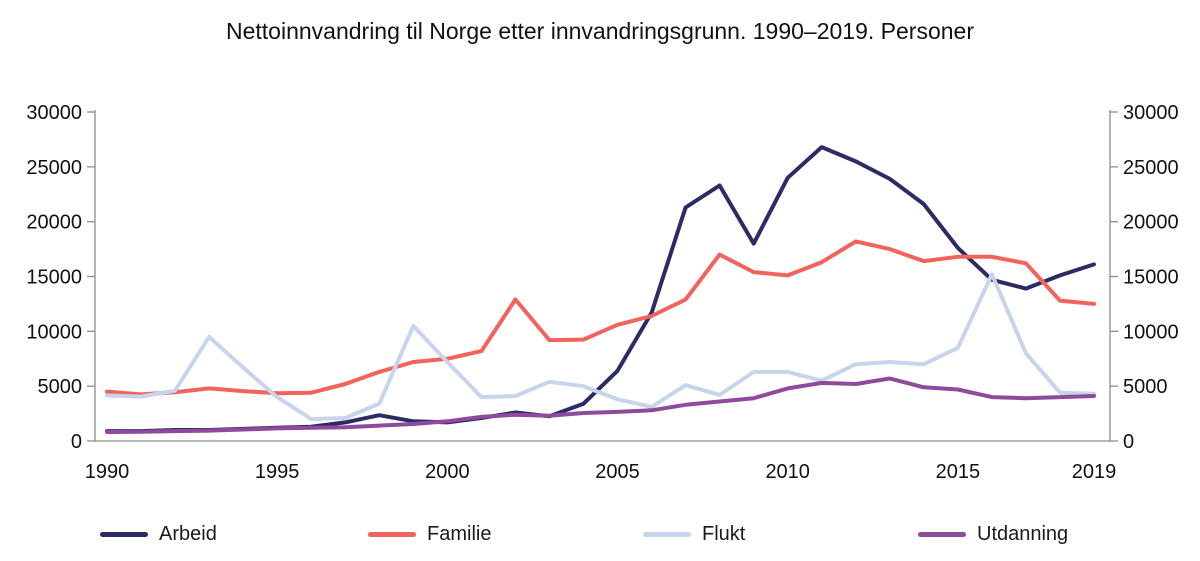 Image resolution: width=1200 pixels, height=561 pixels. Describe the element at coordinates (277, 472) in the screenshot. I see `x-tick-label: 1995` at that location.